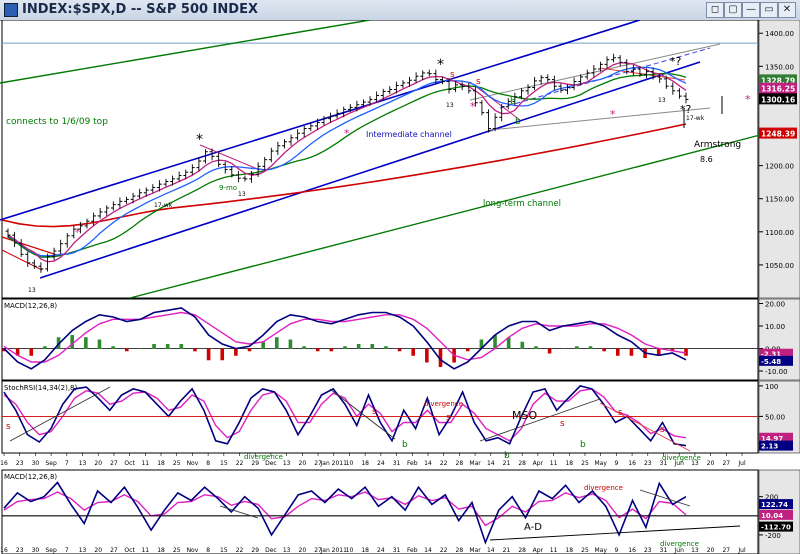 Image resolution: width=800 pixels, height=554 pixels. Describe the element at coordinates (771, 387) in the screenshot. I see `y-tick-label: 100` at that location.